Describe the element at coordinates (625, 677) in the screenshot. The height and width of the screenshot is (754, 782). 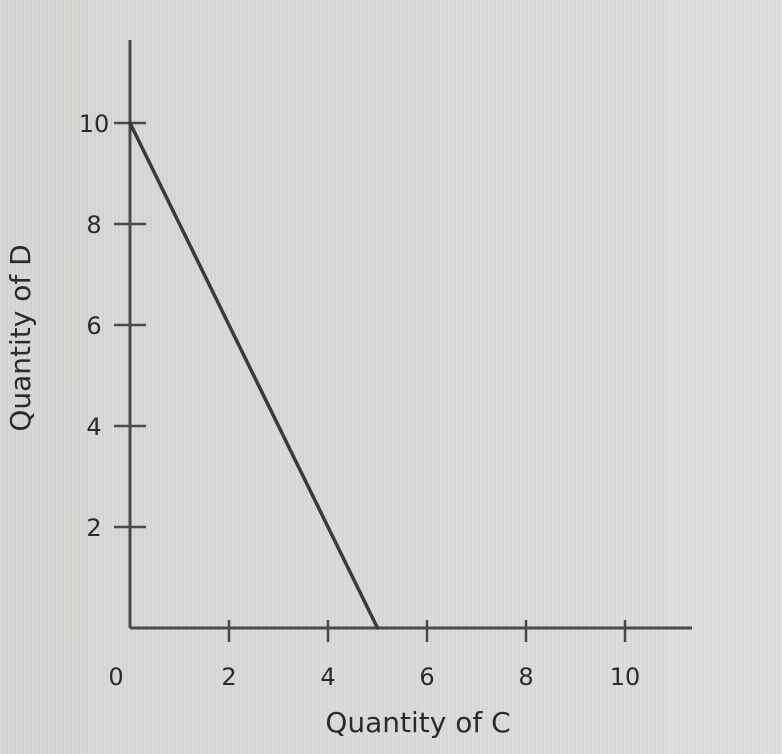
I see `x-tick-label: 10` at that location.